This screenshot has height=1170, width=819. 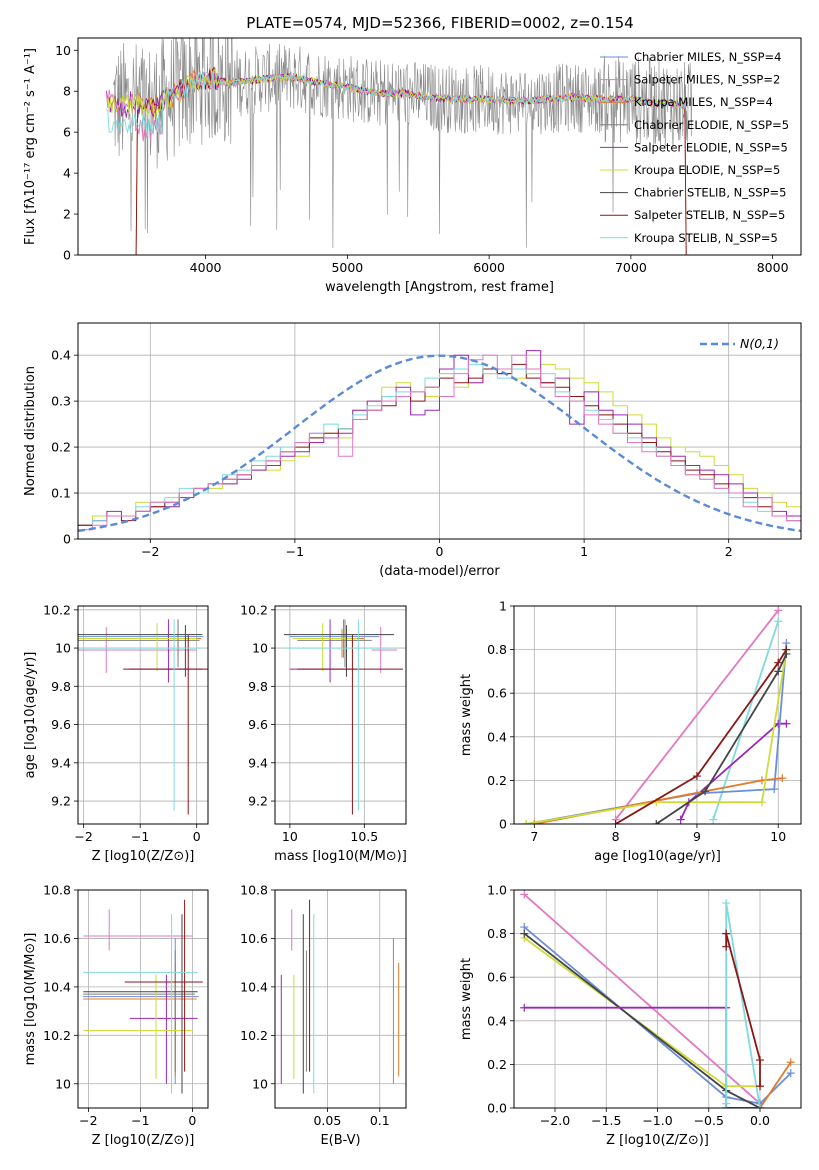 I want to click on weight-line-k_stelib, so click(x=746, y=720).